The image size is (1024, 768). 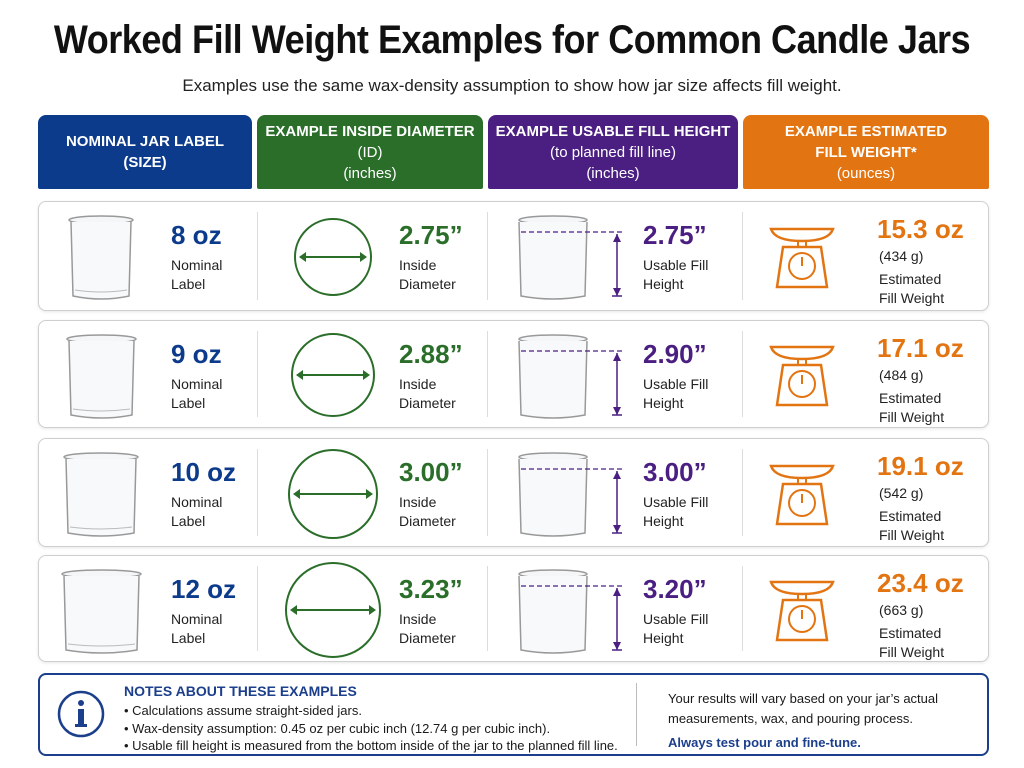 What do you see at coordinates (81, 714) in the screenshot?
I see `info-icon` at bounding box center [81, 714].